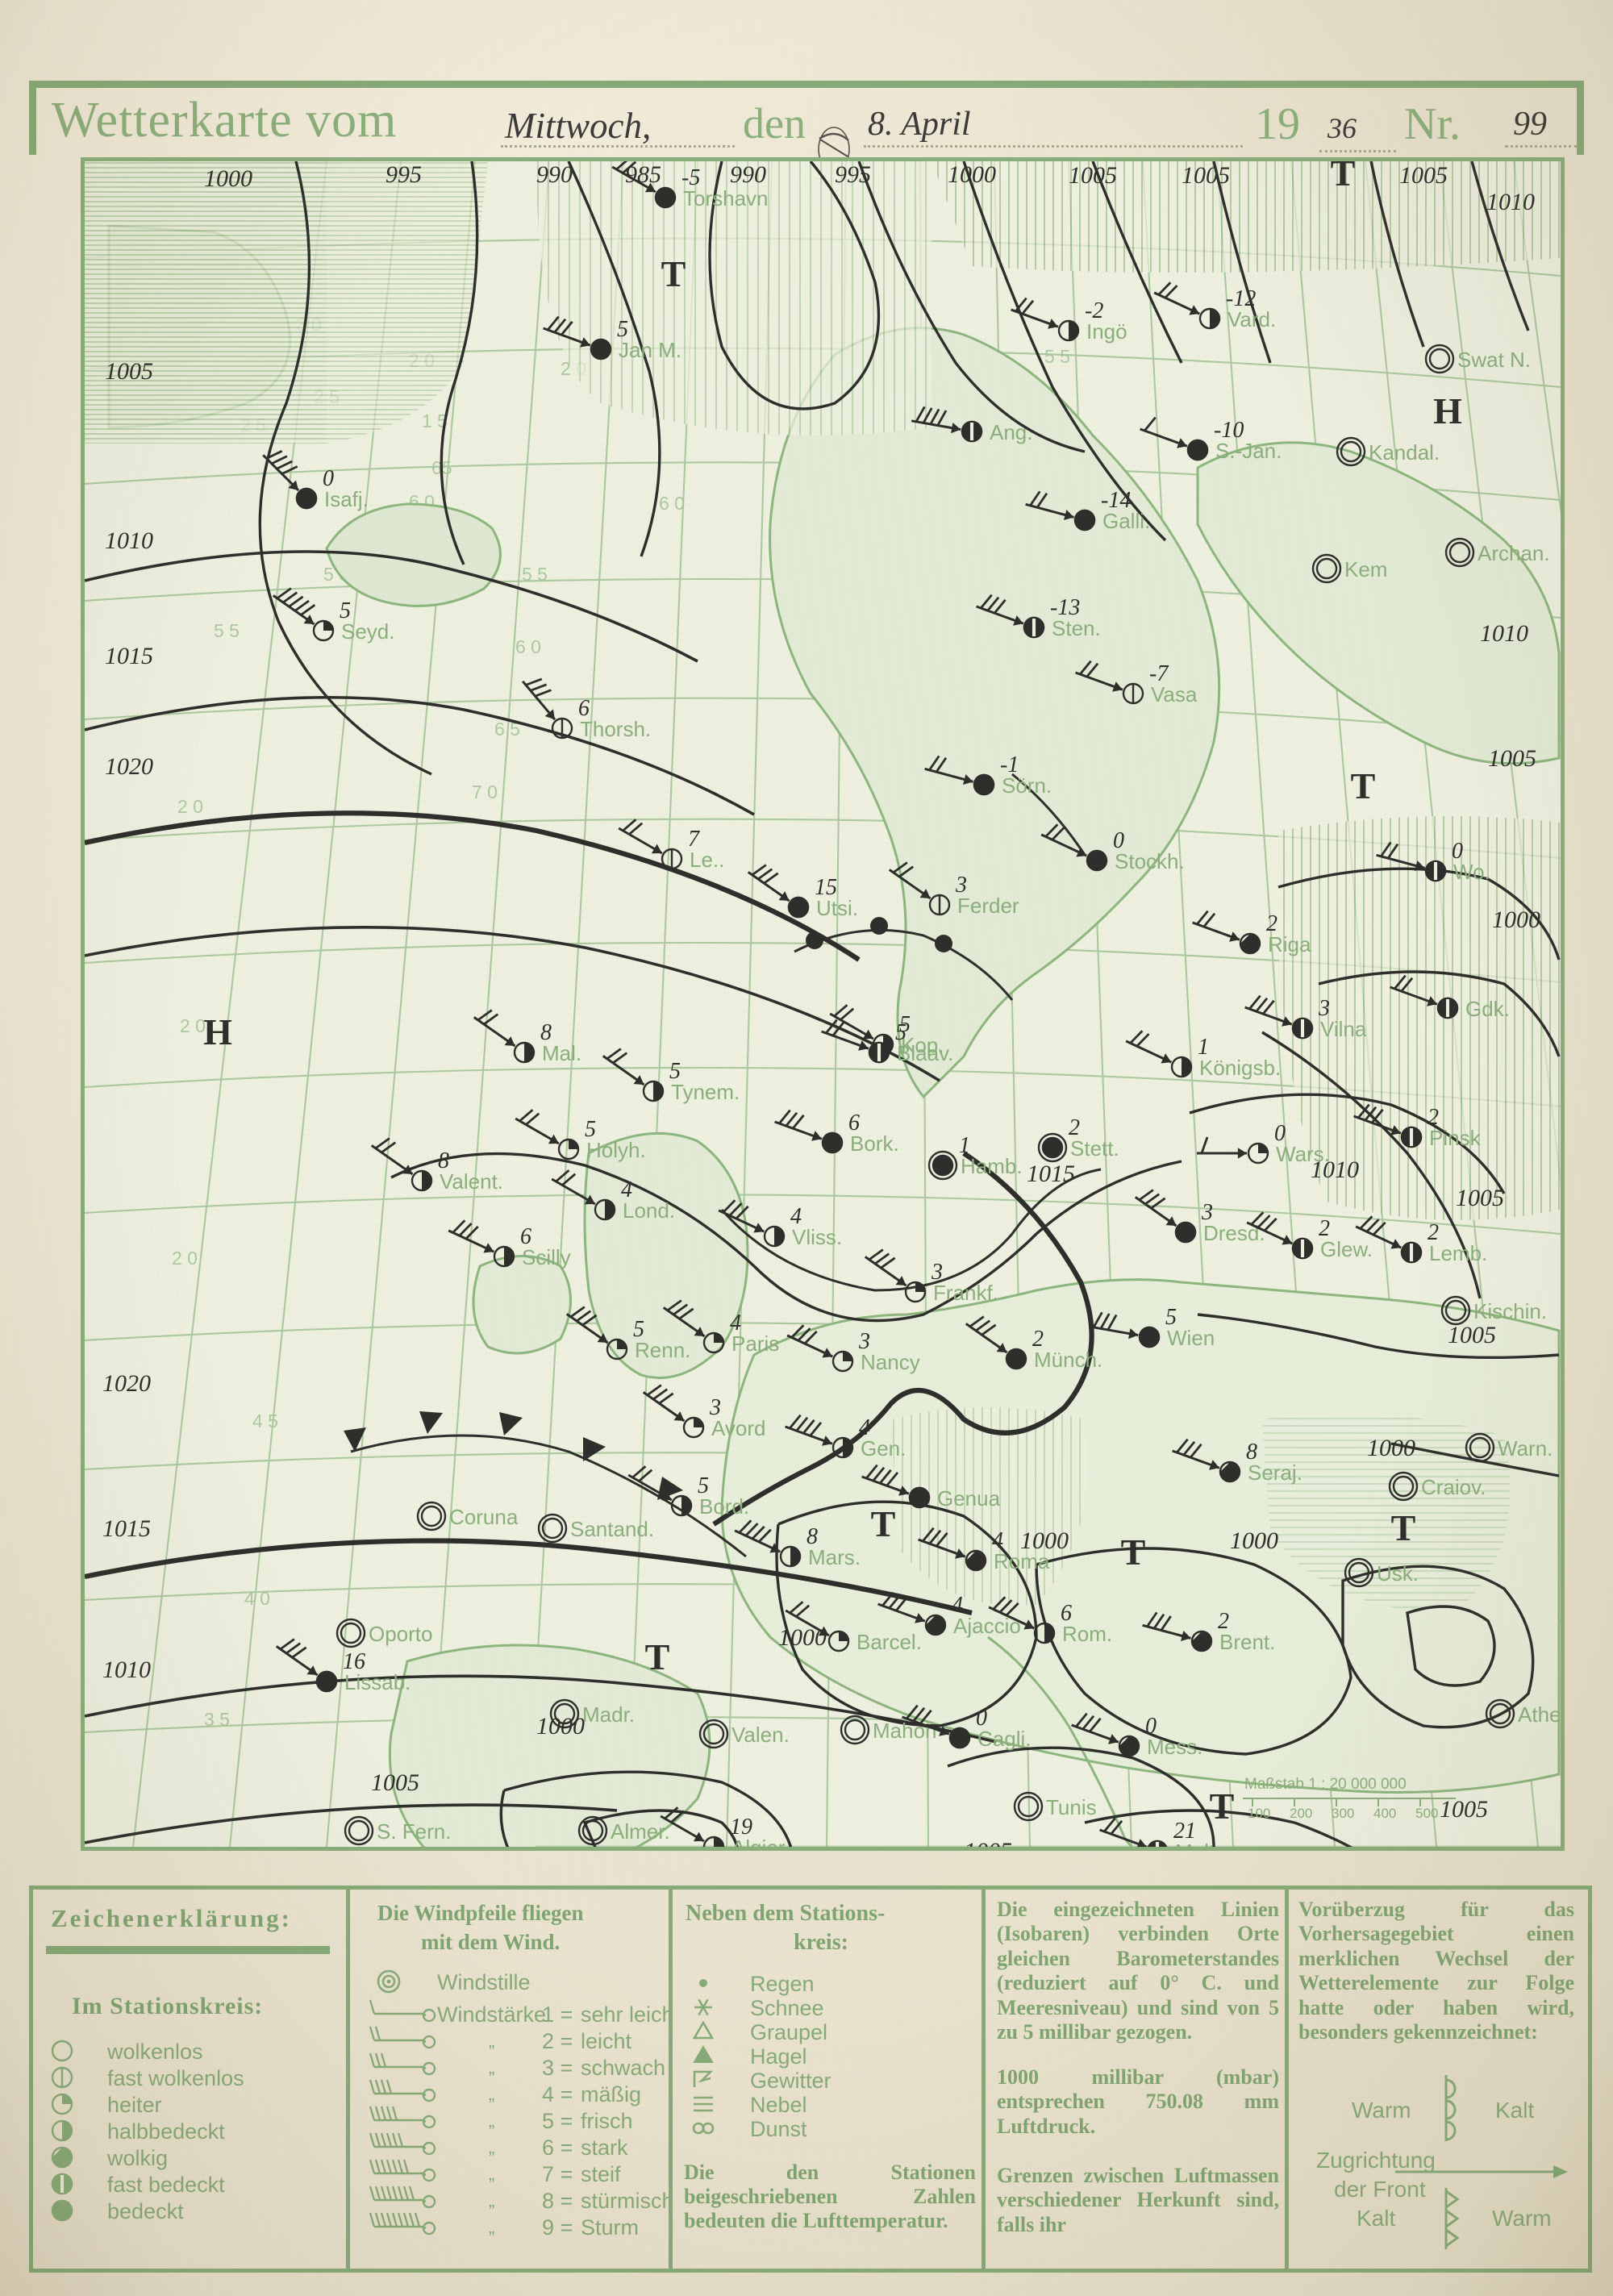 This screenshot has width=1613, height=2296. I want to click on weather-station: Dresd.3, so click(1199, 1217).